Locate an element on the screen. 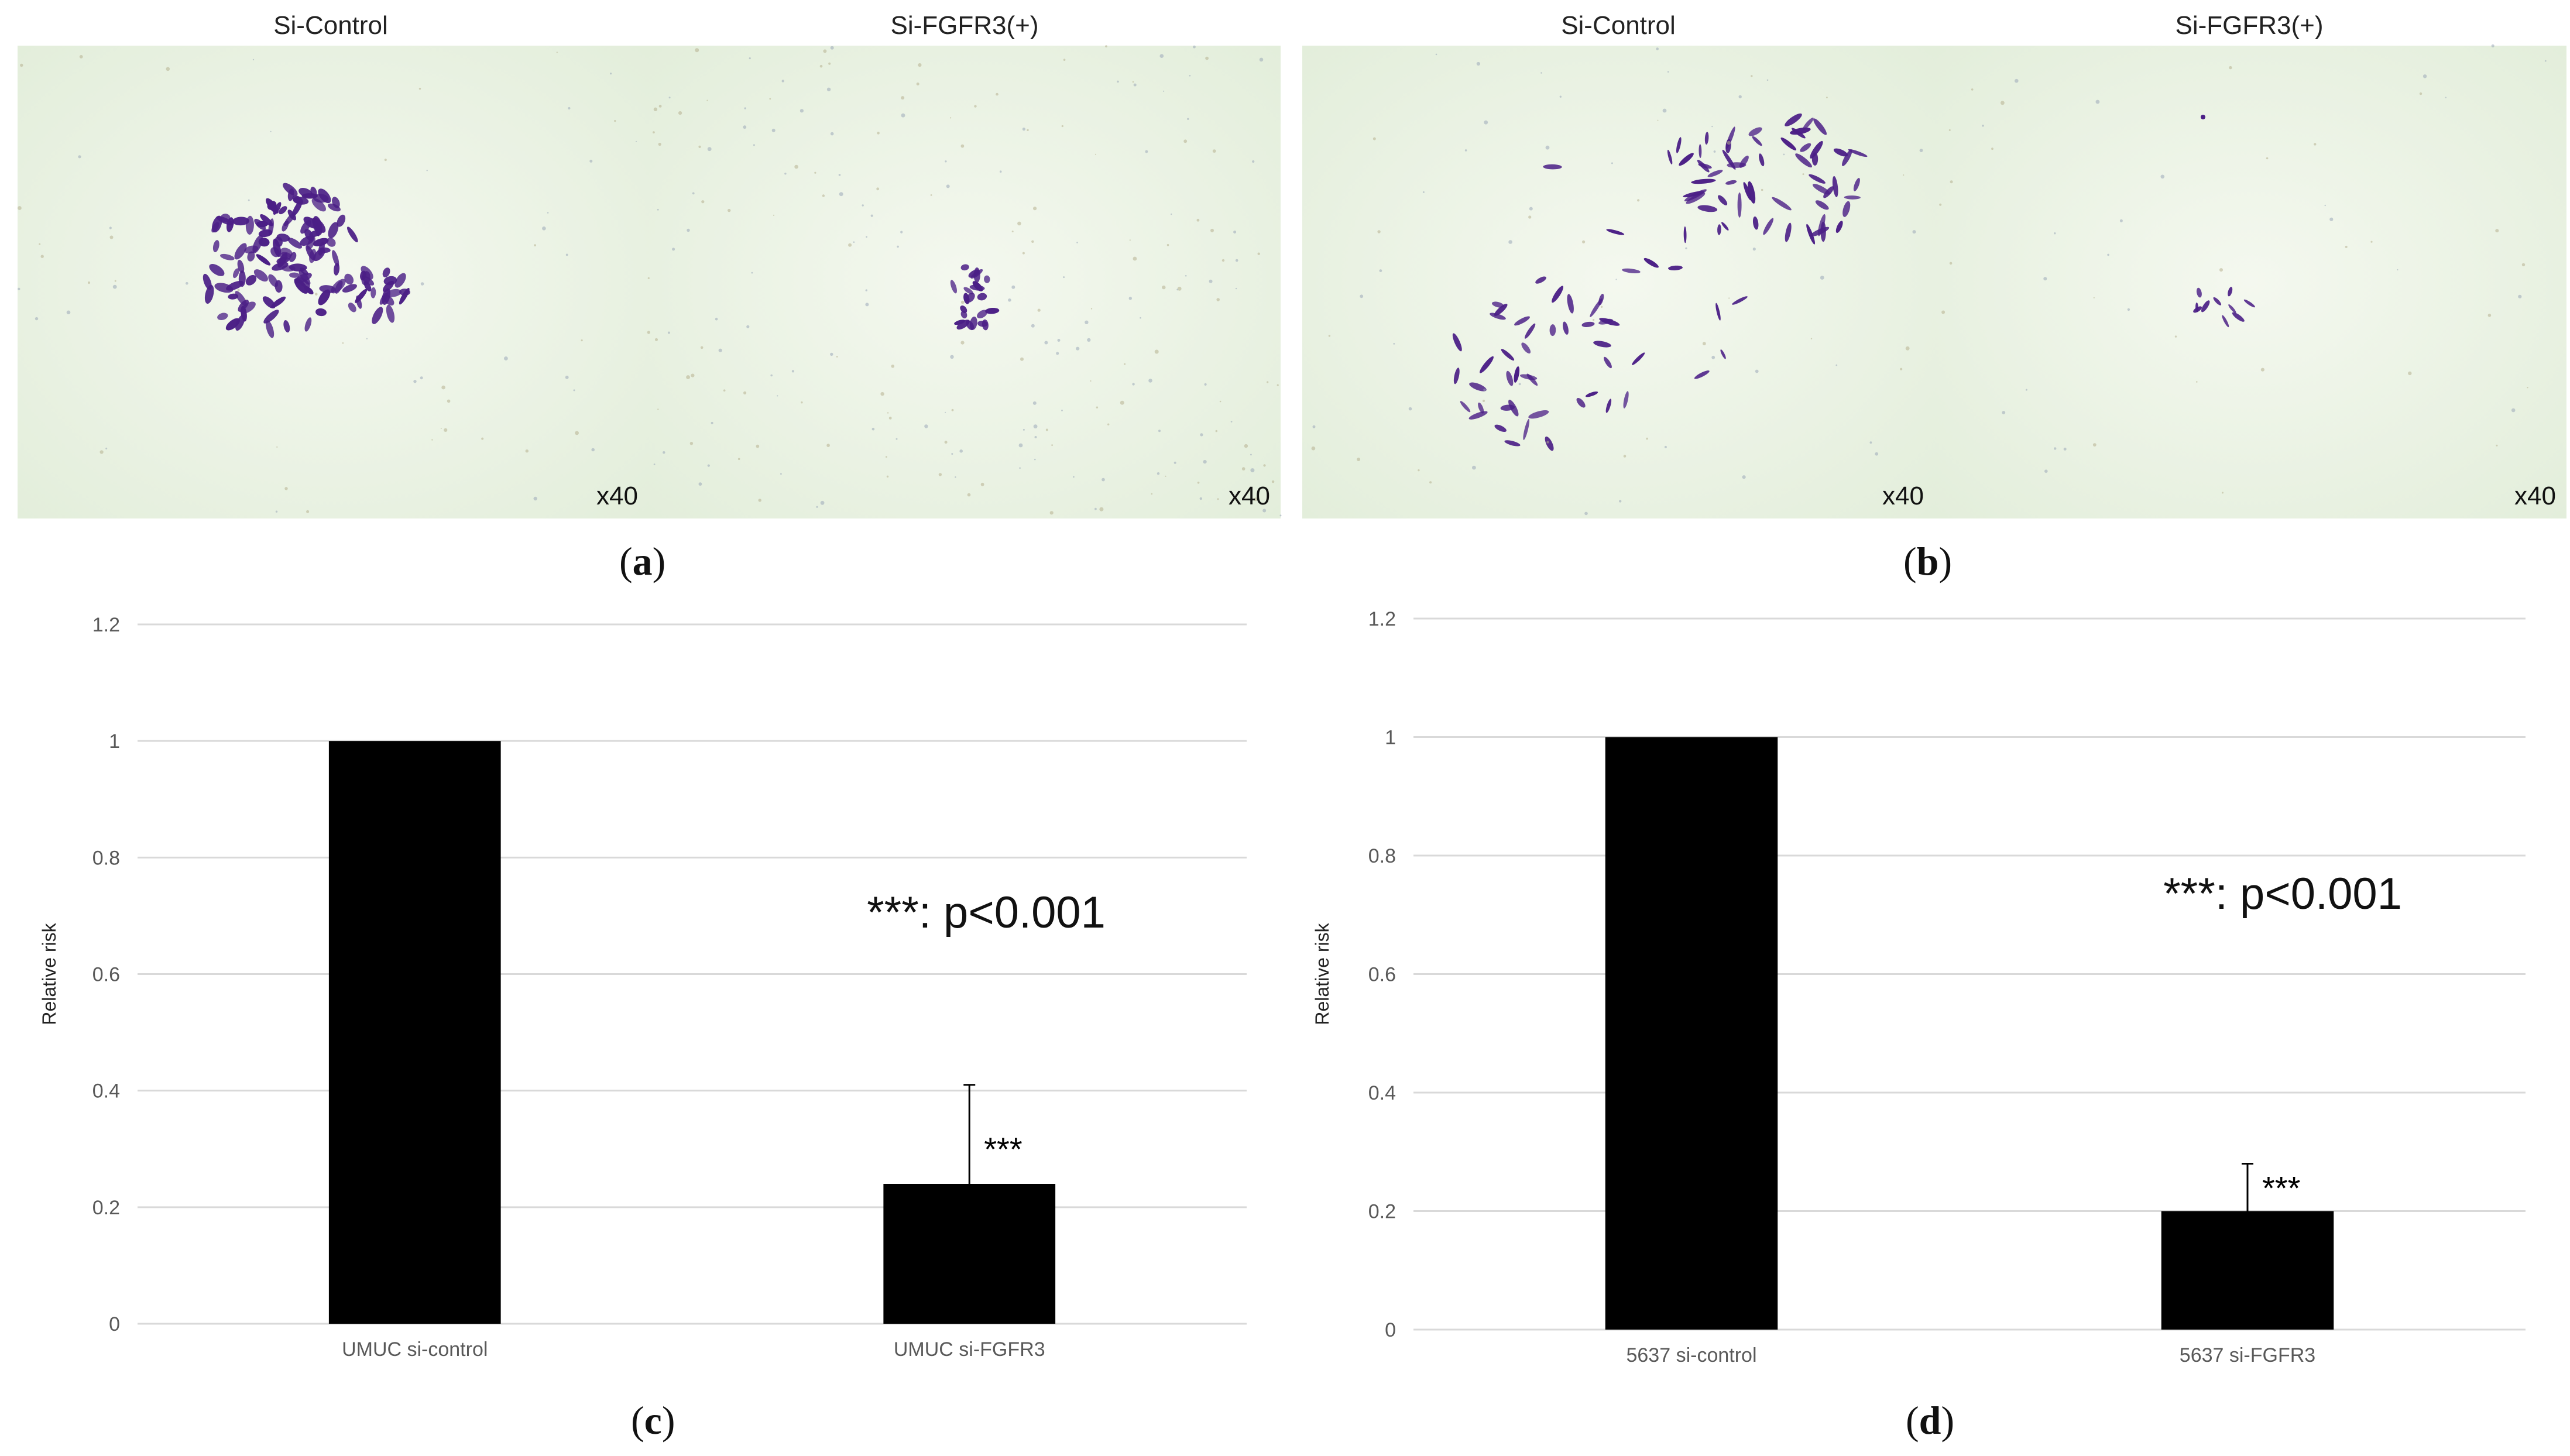  y-tick-label: 0.8 is located at coordinates (106, 858).